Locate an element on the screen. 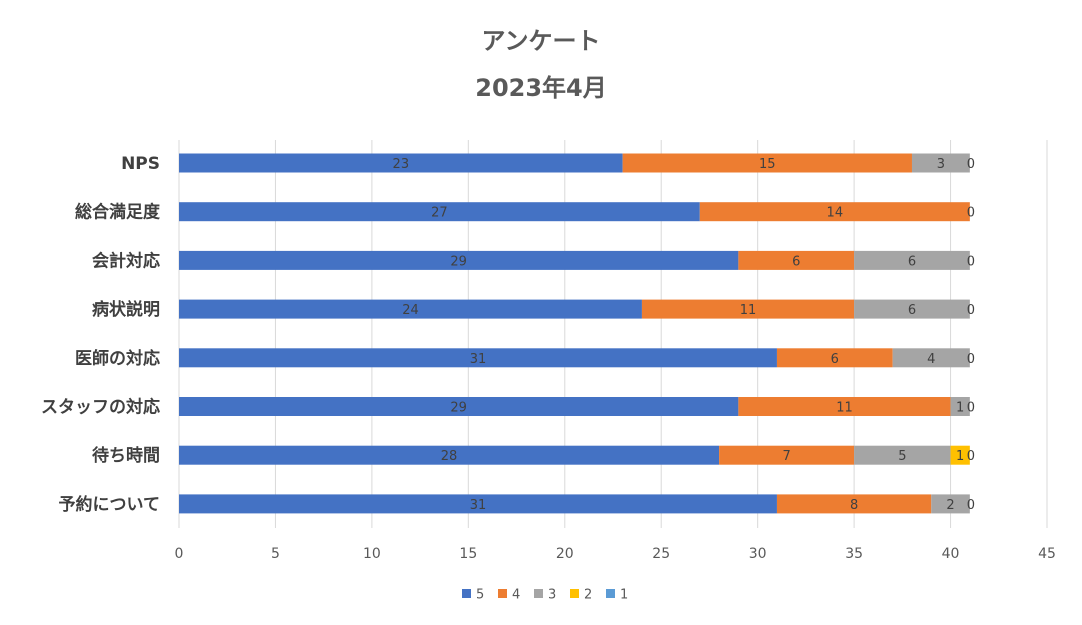 The height and width of the screenshot is (625, 1082). data-label: 8 is located at coordinates (854, 505).